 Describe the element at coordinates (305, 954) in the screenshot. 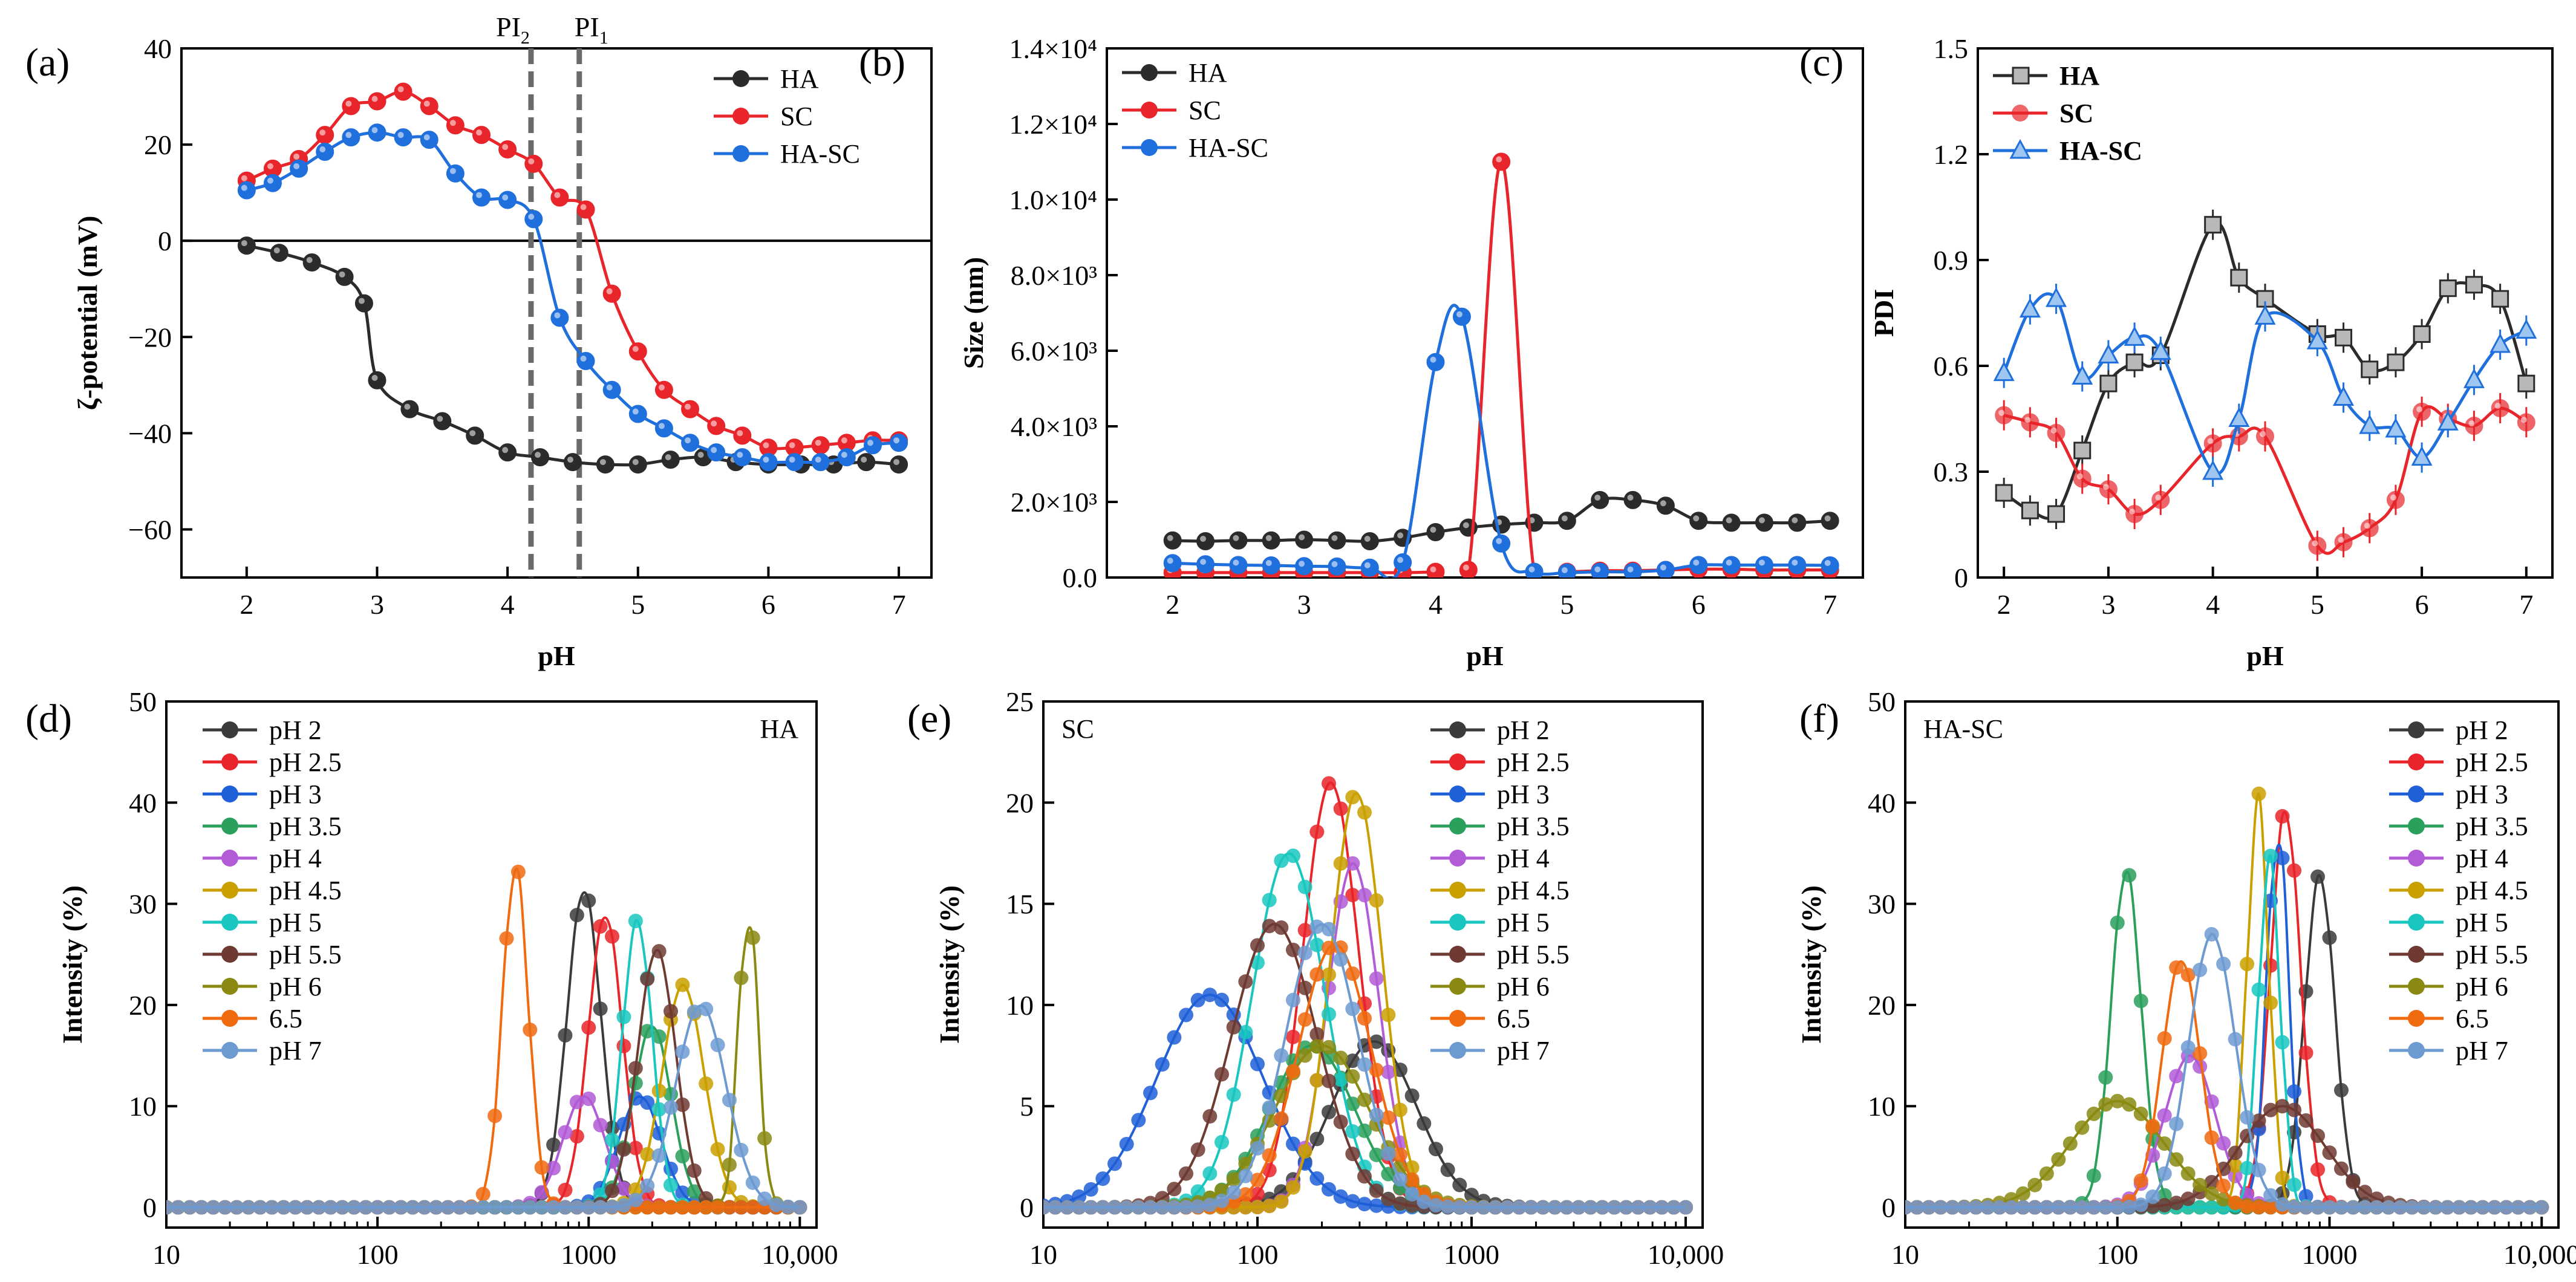

I see `legend-label: pH 5.5` at that location.